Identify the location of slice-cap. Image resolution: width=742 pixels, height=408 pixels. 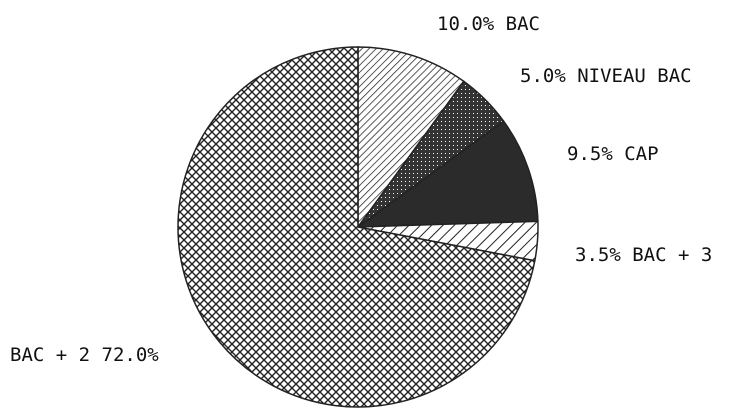
(447, 174).